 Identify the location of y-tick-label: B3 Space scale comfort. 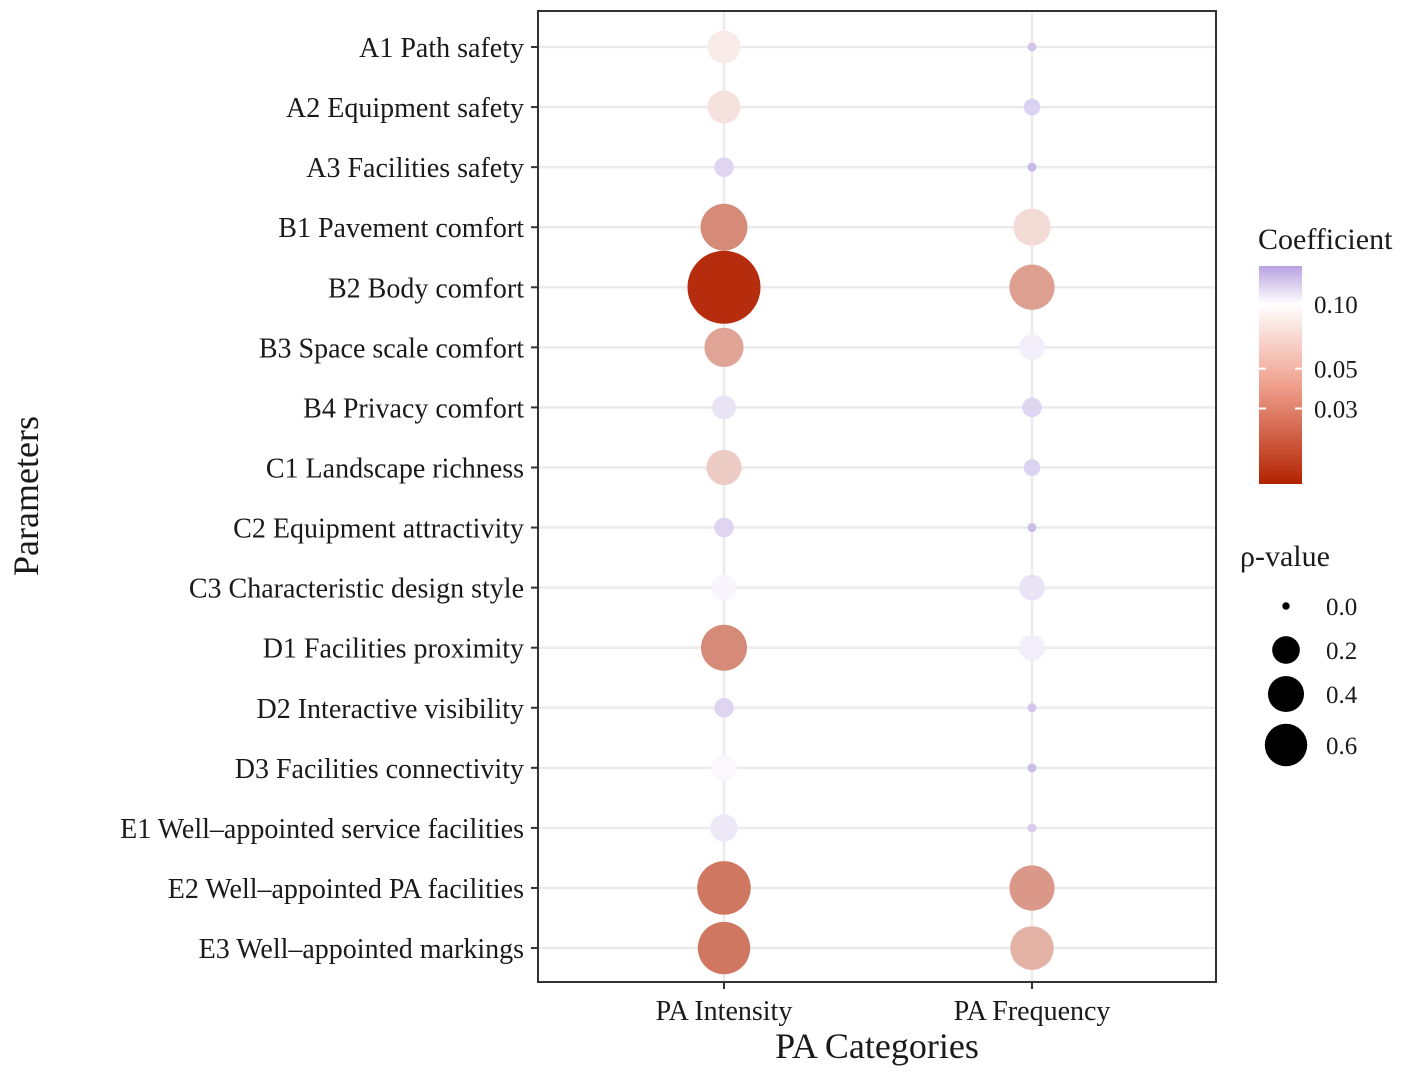
(391, 348).